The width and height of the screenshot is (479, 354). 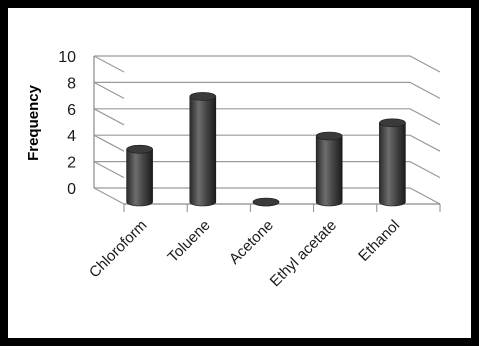 I want to click on y-tick-label: 8, so click(x=71, y=83).